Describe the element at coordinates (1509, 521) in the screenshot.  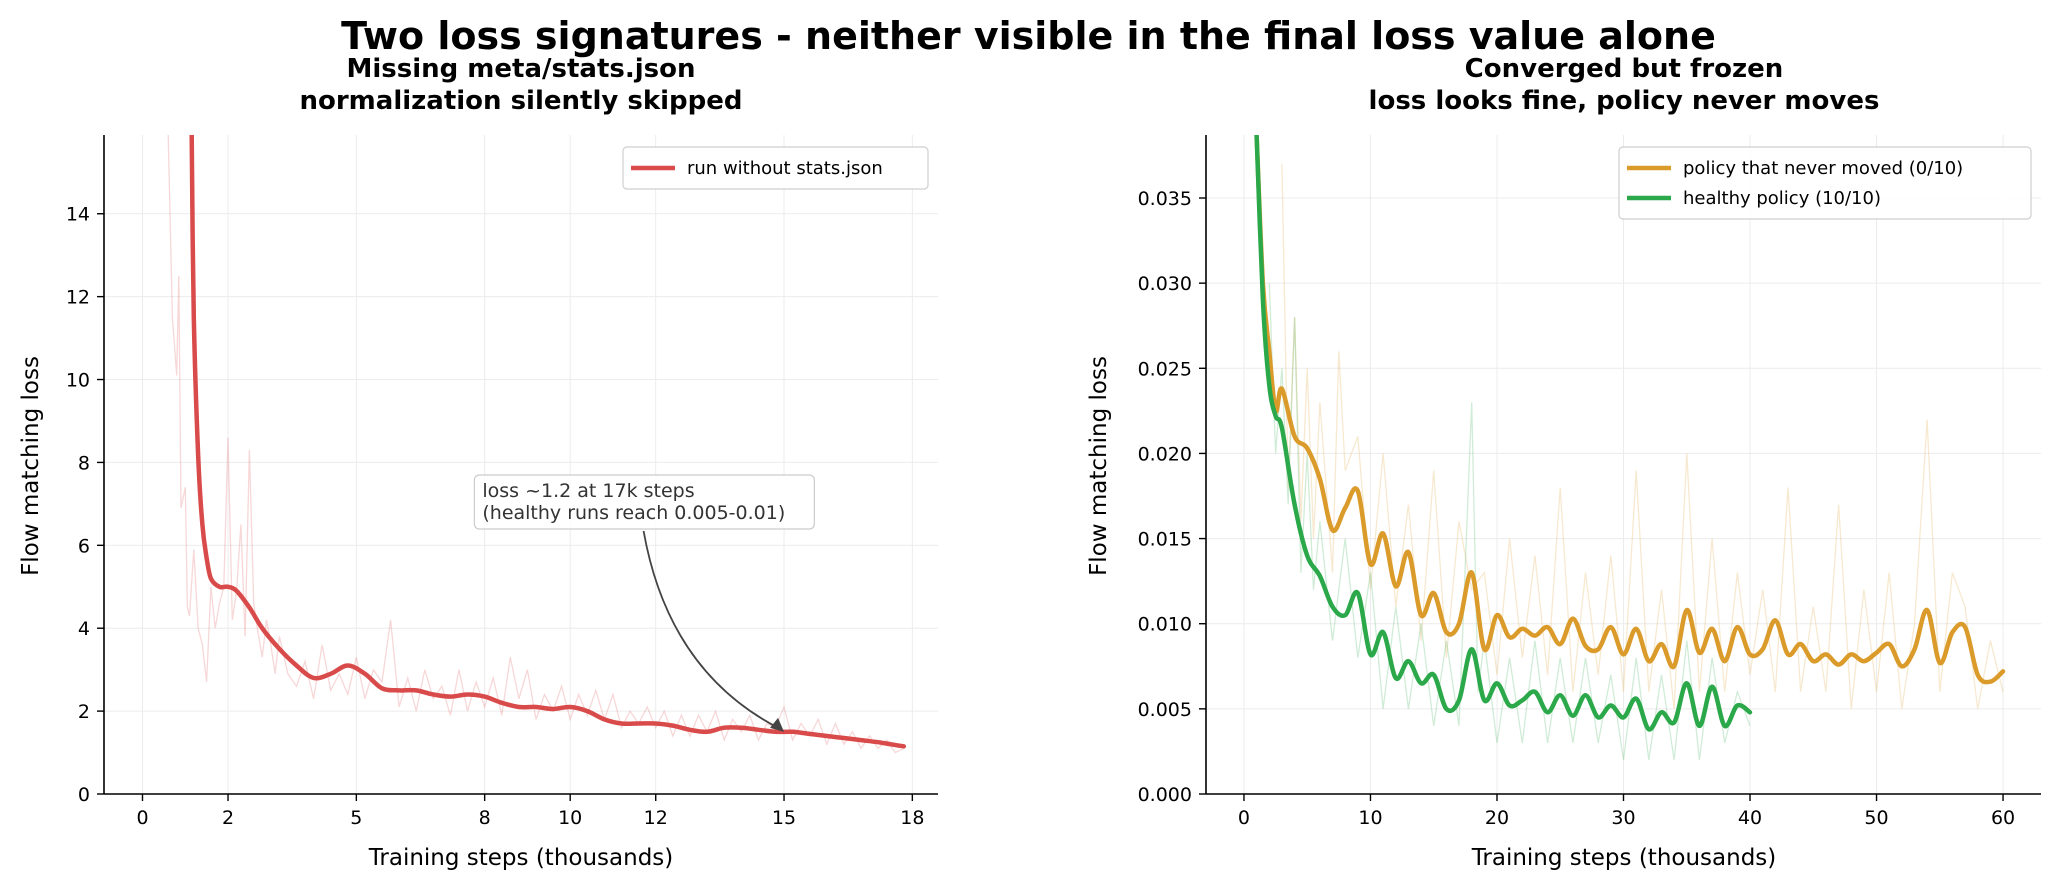
I see `raw-trace-line` at that location.